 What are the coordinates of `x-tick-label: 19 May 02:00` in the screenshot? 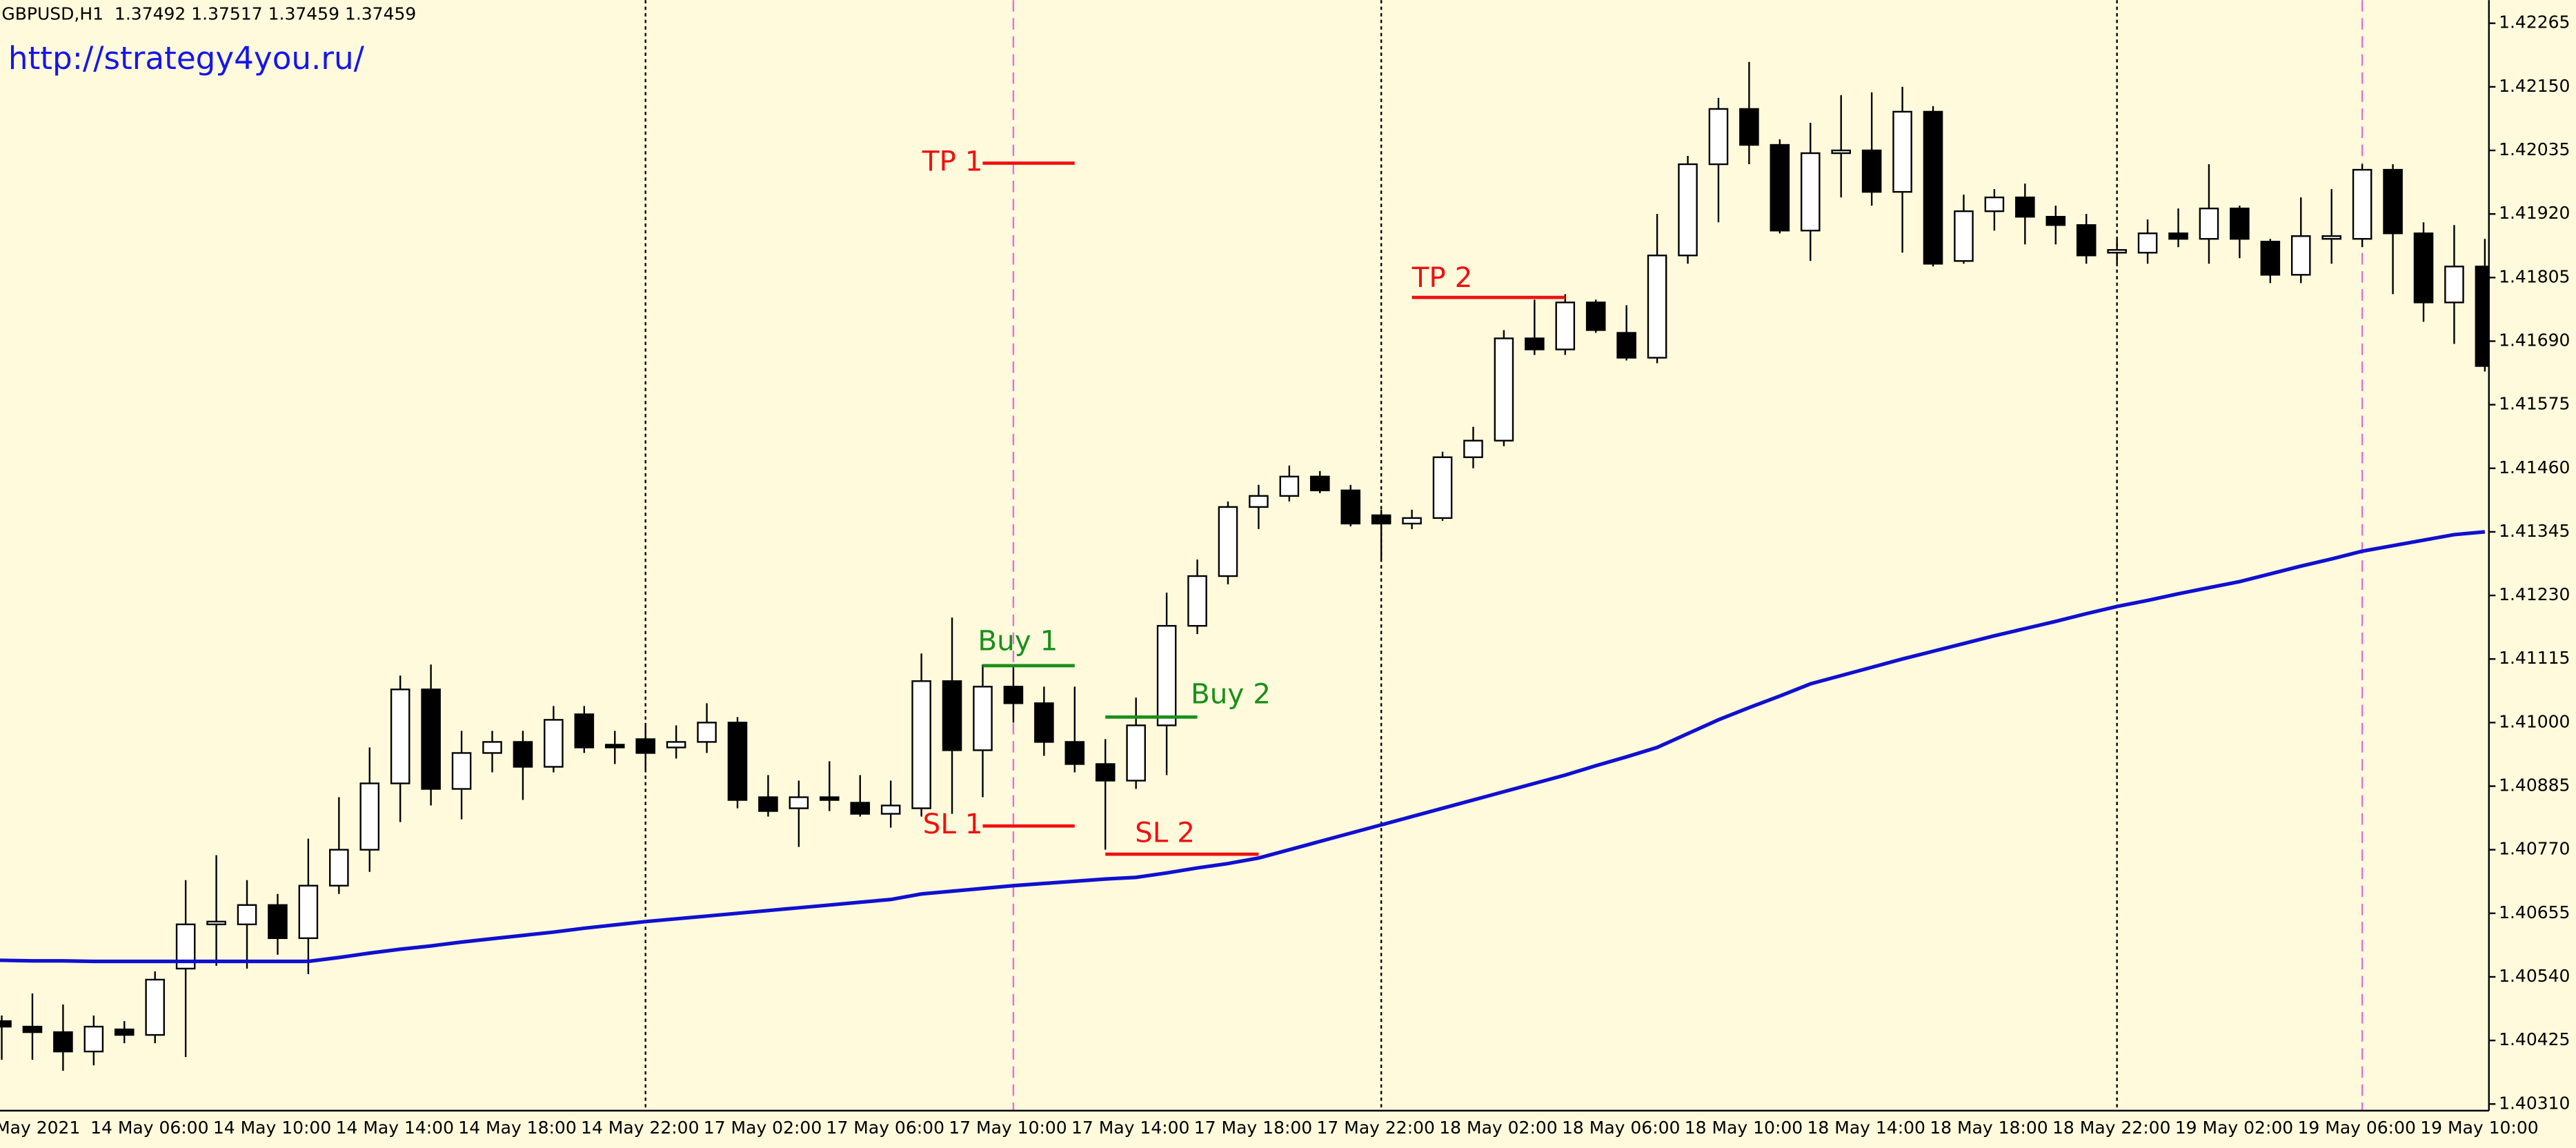 It's located at (2234, 1128).